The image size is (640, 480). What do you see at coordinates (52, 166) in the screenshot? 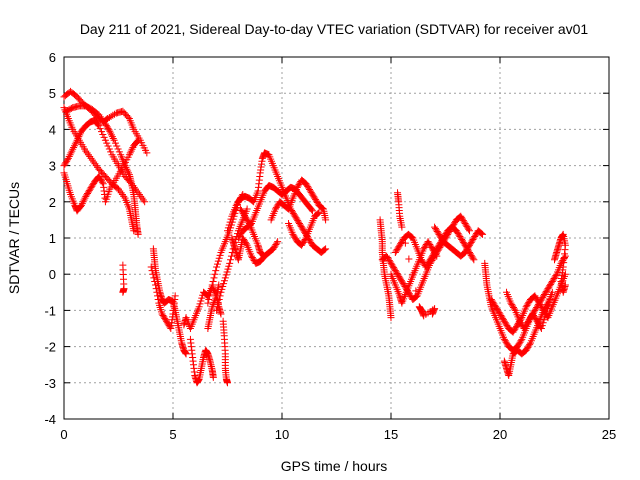
I see `y-tick-label: 3` at bounding box center [52, 166].